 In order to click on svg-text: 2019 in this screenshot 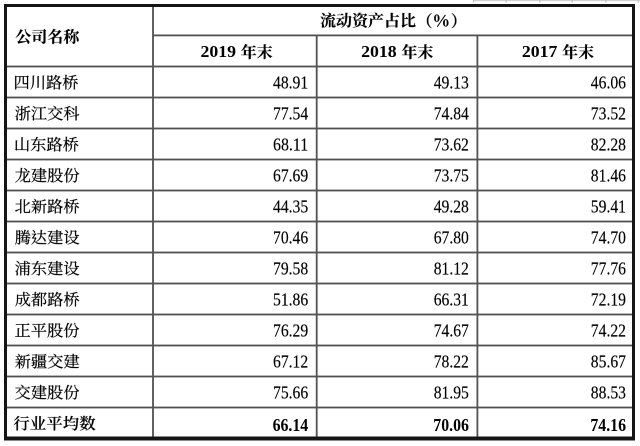, I will do `click(219, 51)`.